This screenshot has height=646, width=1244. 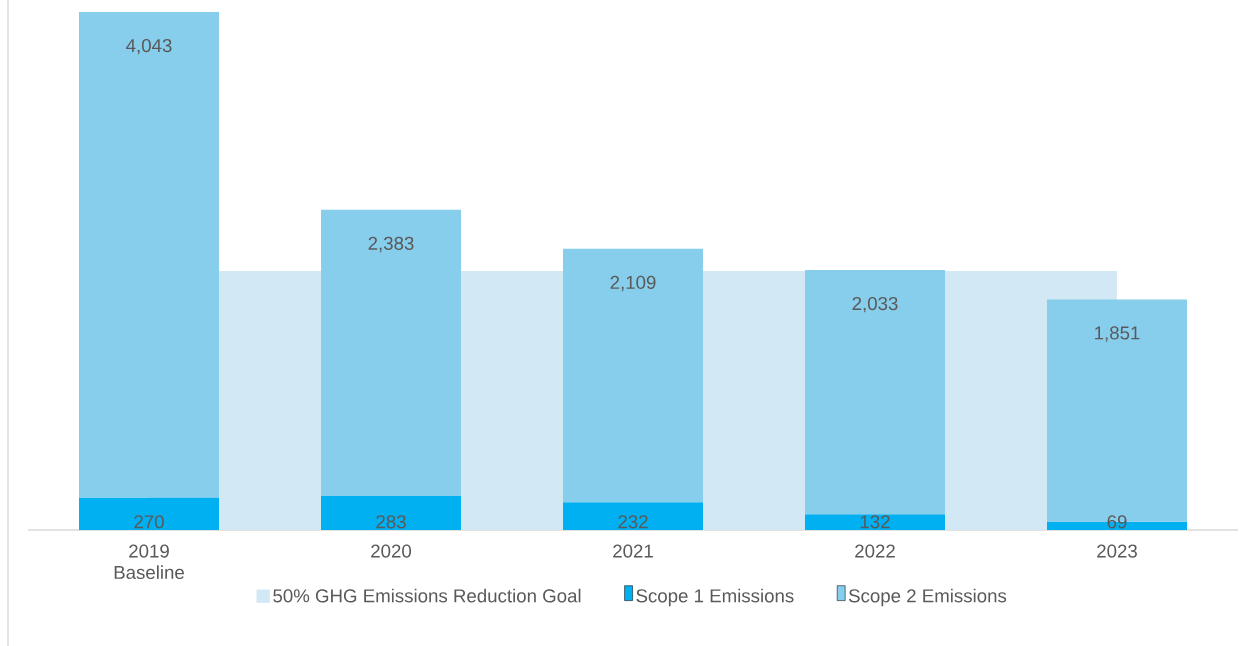 I want to click on data-label: 270, so click(x=149, y=522).